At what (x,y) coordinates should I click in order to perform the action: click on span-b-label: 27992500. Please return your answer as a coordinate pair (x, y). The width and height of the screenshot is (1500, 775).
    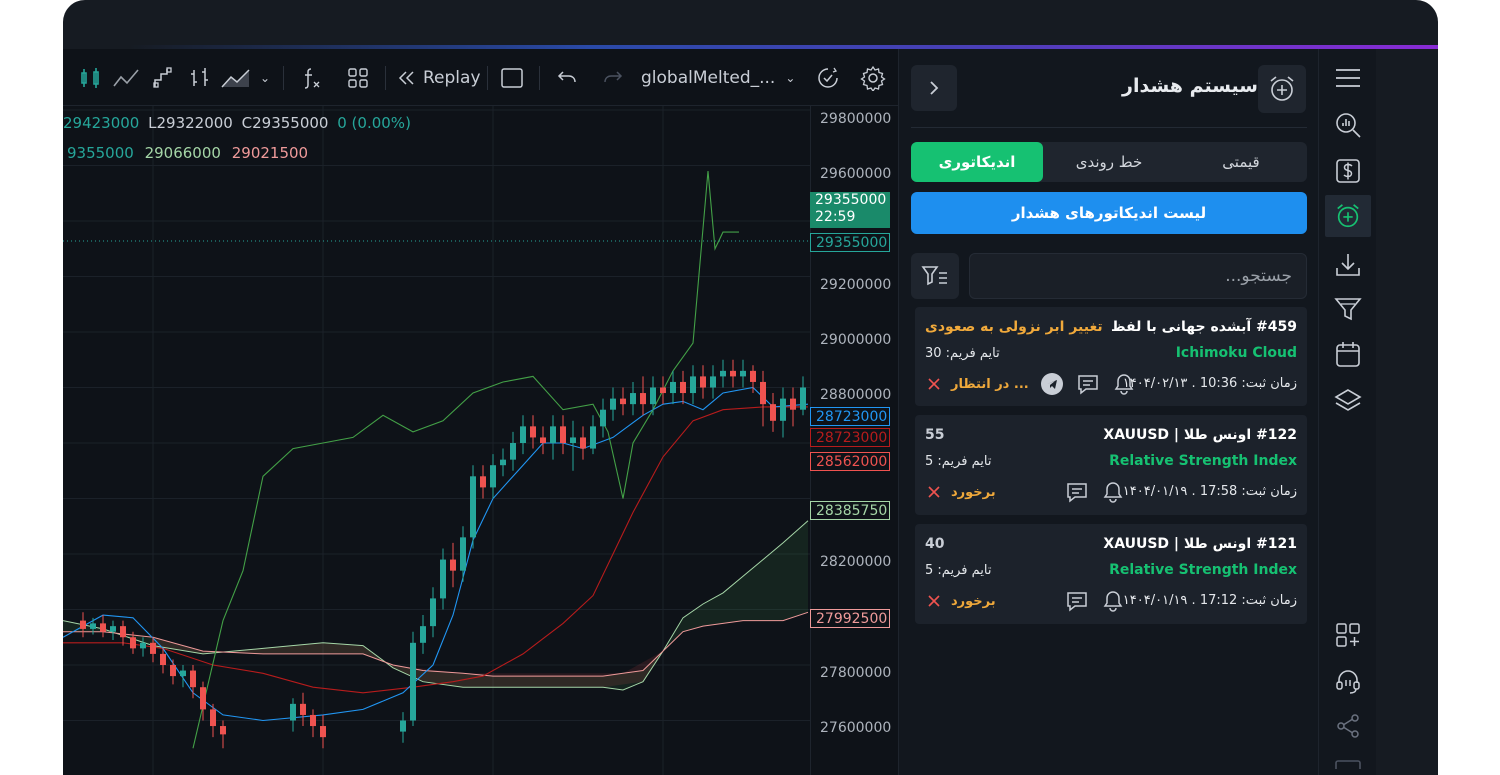
    Looking at the image, I should click on (850, 618).